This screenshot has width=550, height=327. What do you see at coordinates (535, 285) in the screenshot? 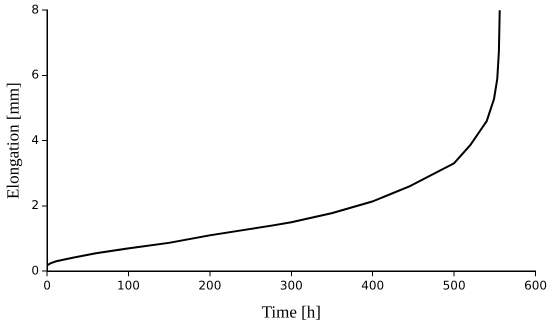
I see `x-tick-label: 600` at bounding box center [535, 285].